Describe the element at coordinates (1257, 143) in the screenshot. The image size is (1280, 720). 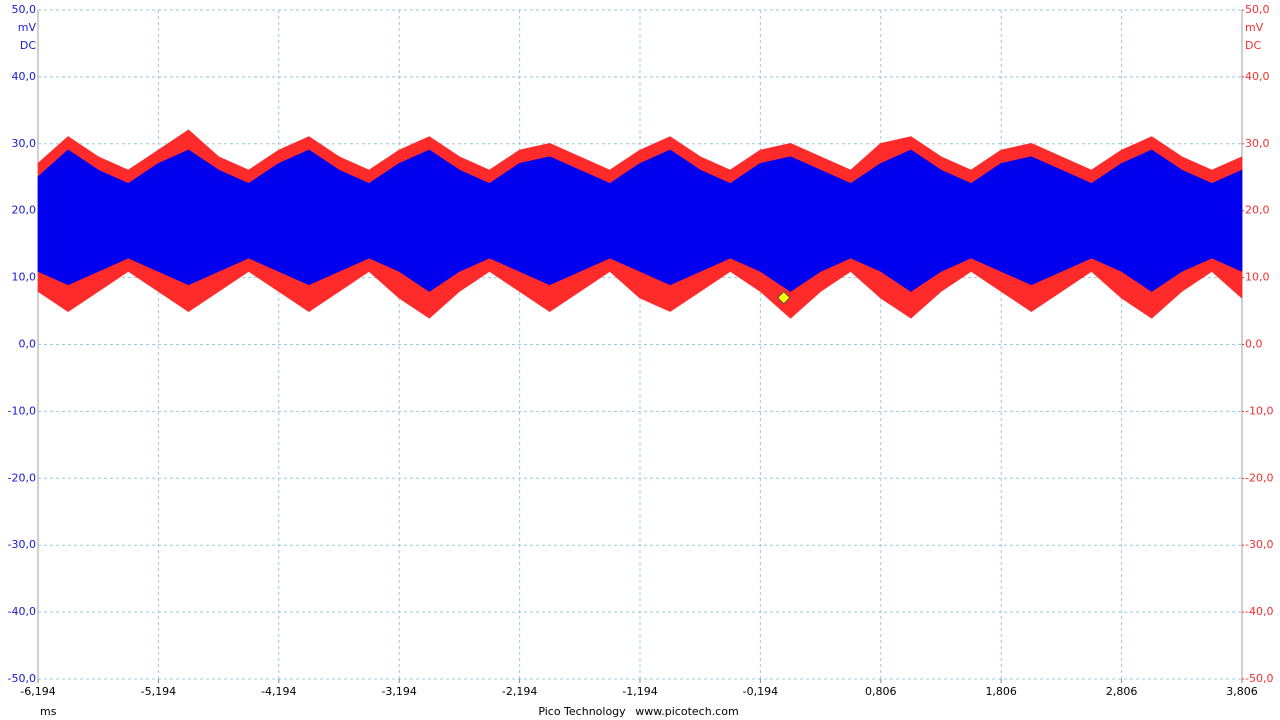
I see `y2-tick-label: 30,0` at that location.